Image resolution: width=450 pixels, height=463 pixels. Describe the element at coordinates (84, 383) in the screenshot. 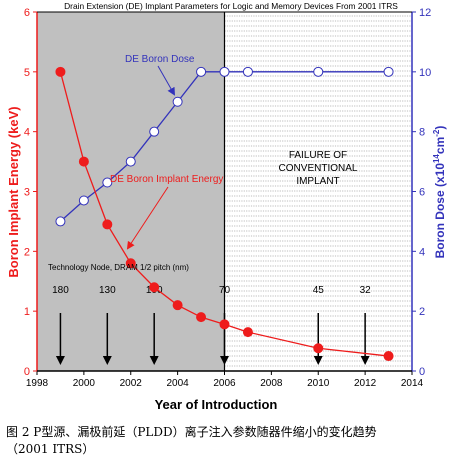

I see `x-tick-label: 2000` at that location.